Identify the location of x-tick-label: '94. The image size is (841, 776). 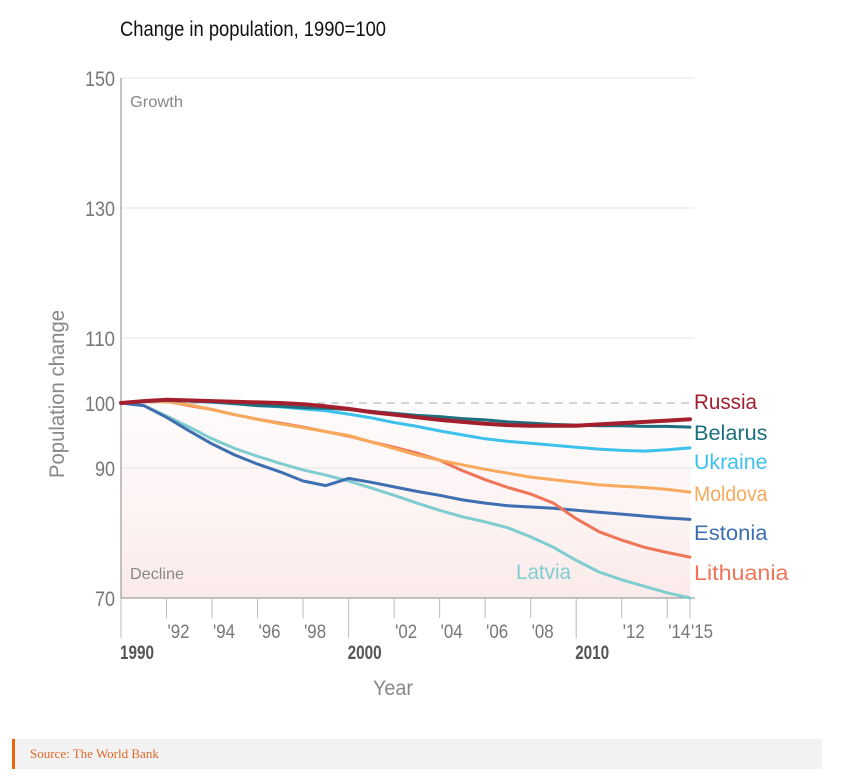
(224, 632).